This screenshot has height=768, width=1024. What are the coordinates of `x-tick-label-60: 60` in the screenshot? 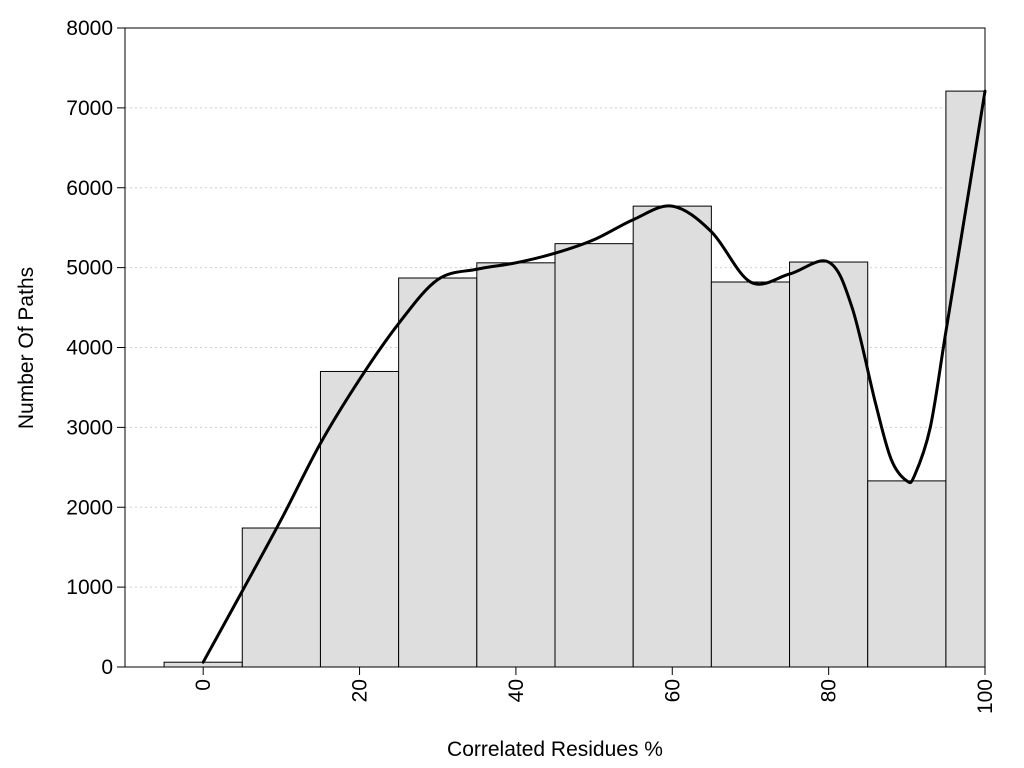 It's located at (672, 690).